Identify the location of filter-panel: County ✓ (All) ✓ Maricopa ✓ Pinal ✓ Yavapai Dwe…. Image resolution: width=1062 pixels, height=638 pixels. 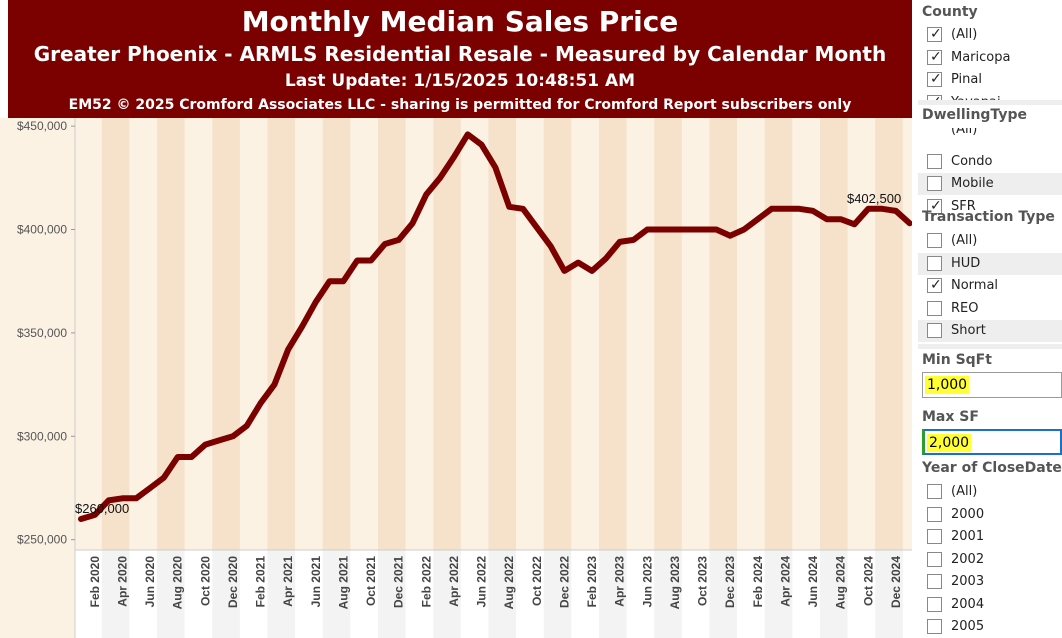
(990, 319).